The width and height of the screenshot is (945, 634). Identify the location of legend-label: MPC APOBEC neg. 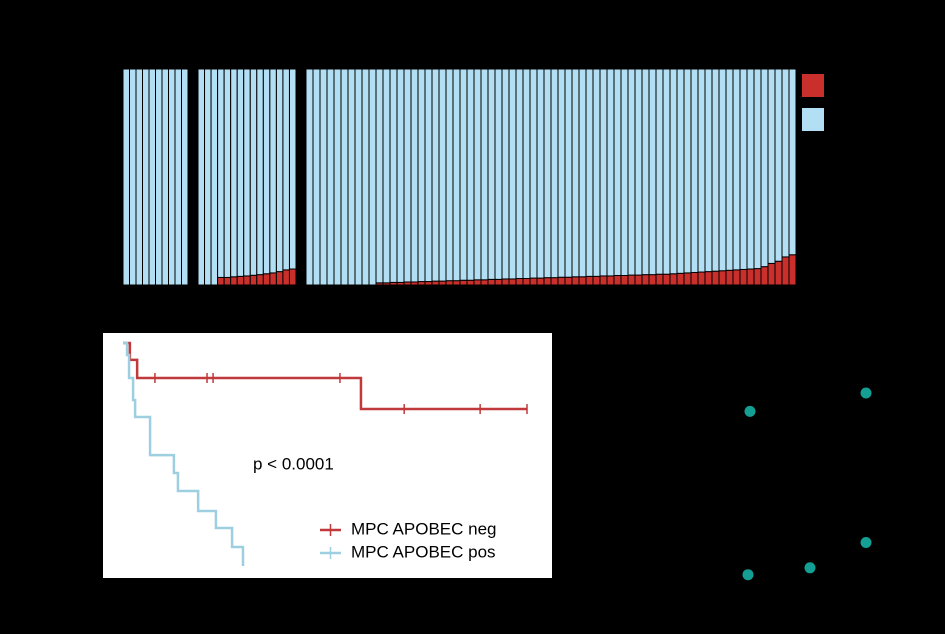
(424, 528).